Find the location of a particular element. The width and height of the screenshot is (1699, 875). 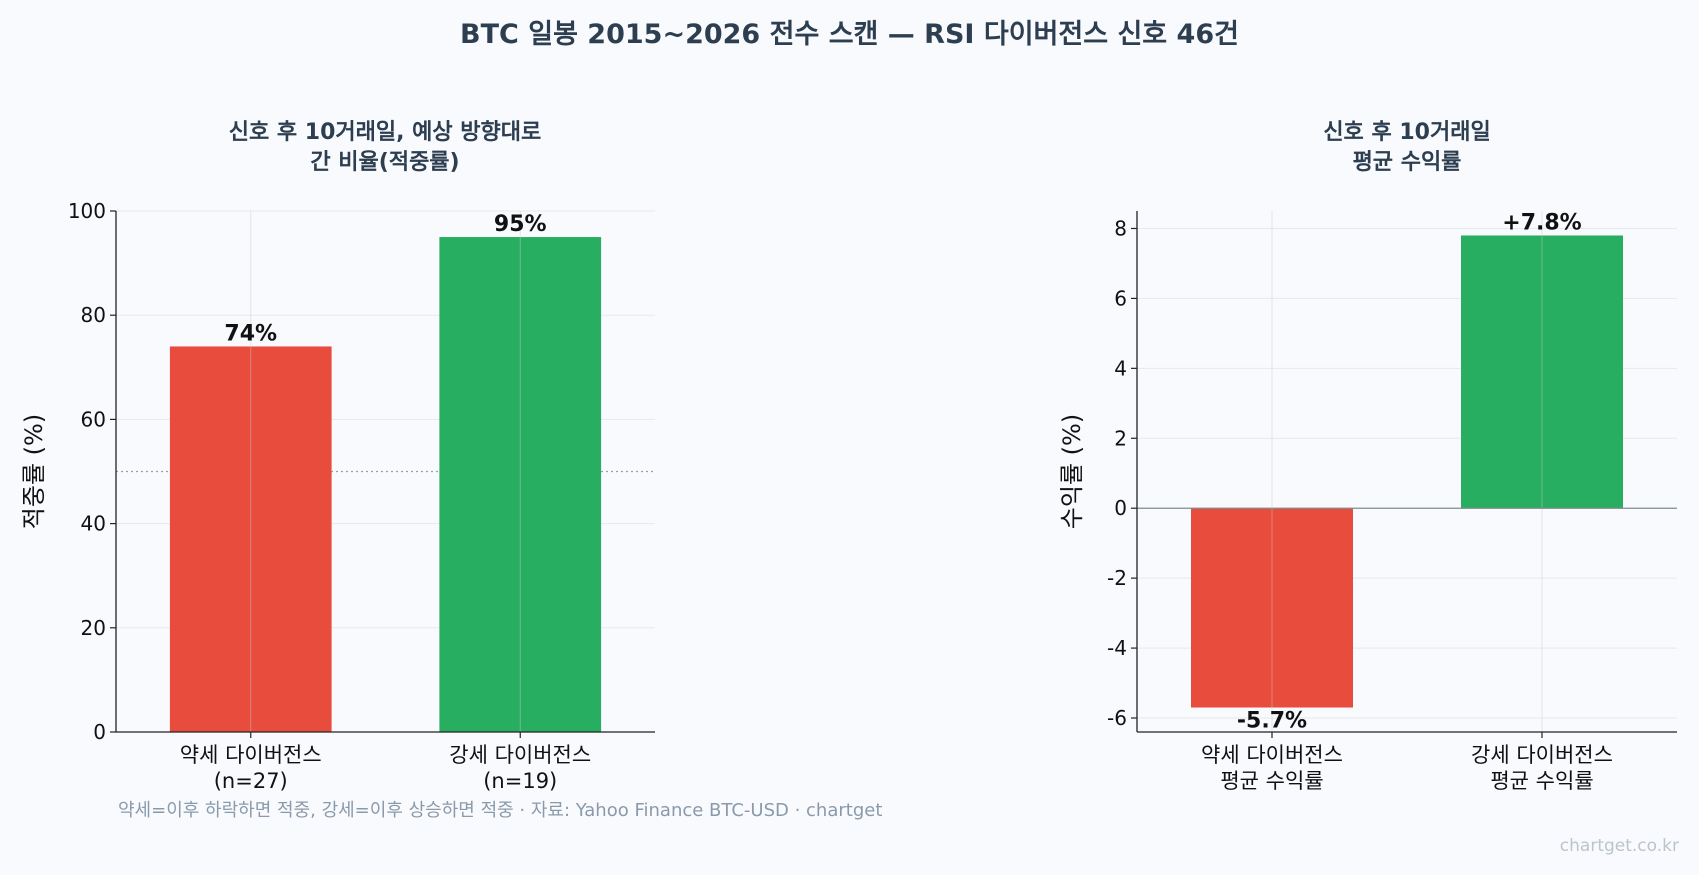

y-axis-label: 수익률 (%) is located at coordinates (1072, 471).